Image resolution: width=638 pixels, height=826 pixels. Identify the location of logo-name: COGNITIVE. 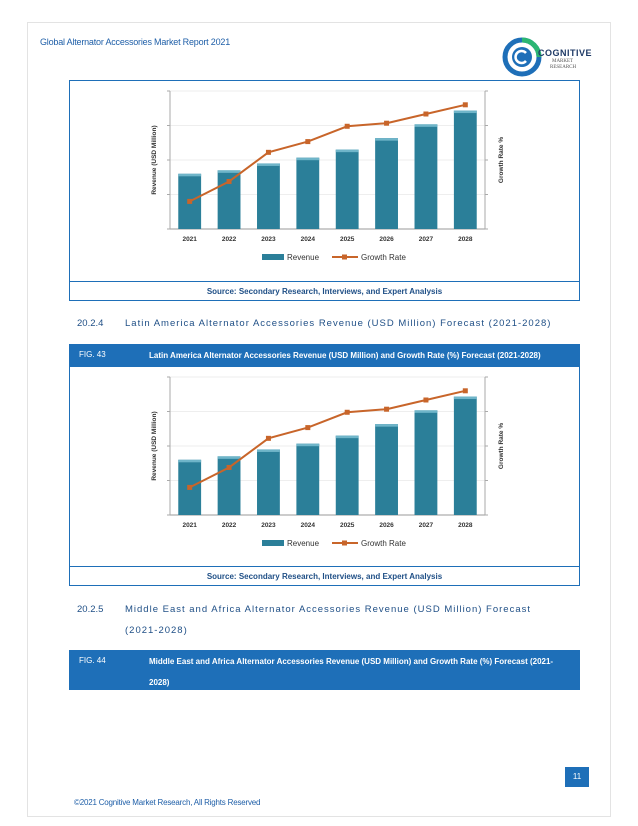
(565, 53).